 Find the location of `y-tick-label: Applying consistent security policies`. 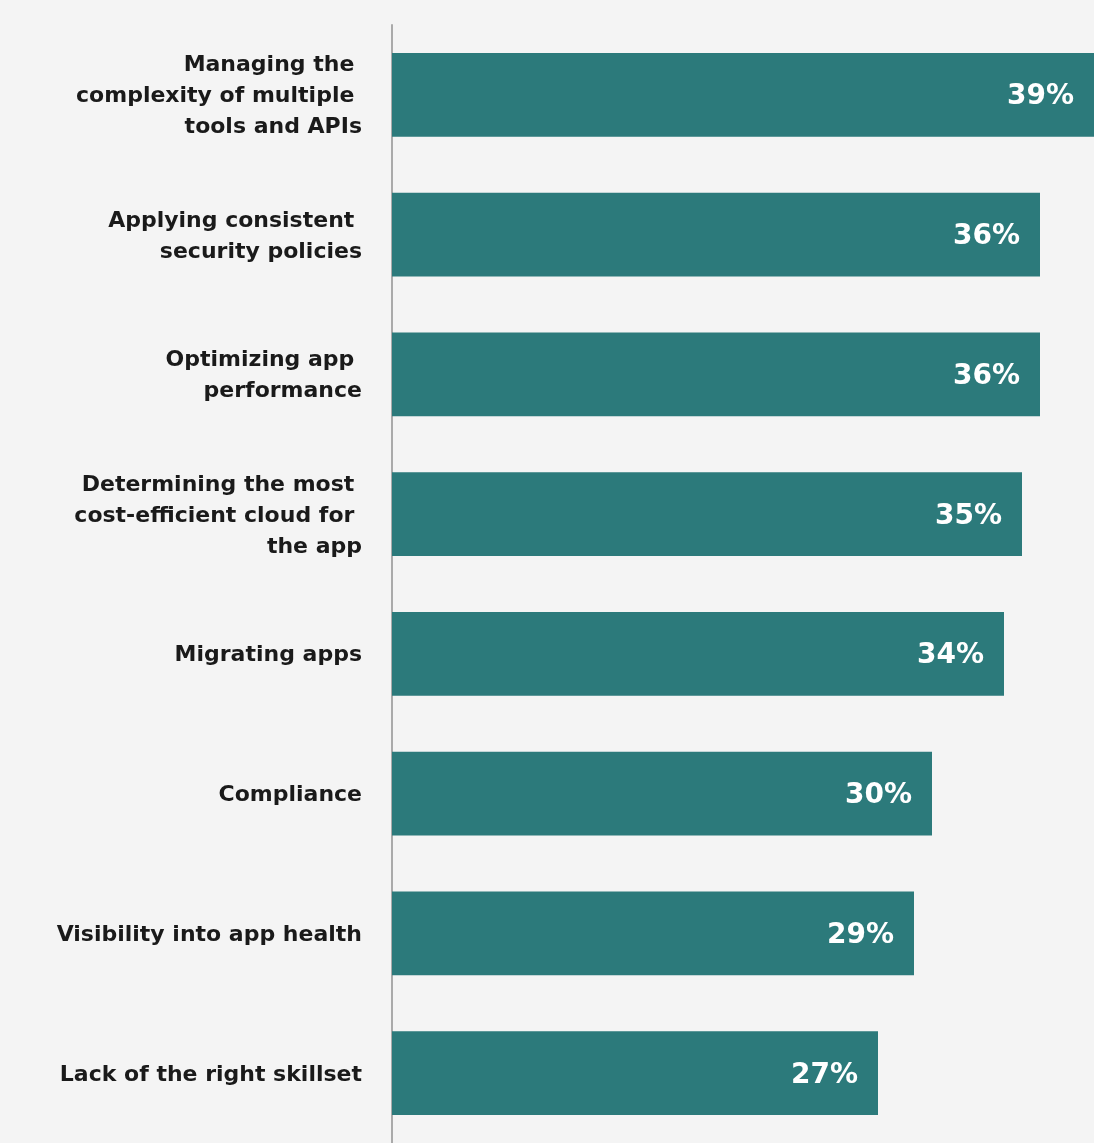

y-tick-label: Applying consistent security policies is located at coordinates (235, 234).